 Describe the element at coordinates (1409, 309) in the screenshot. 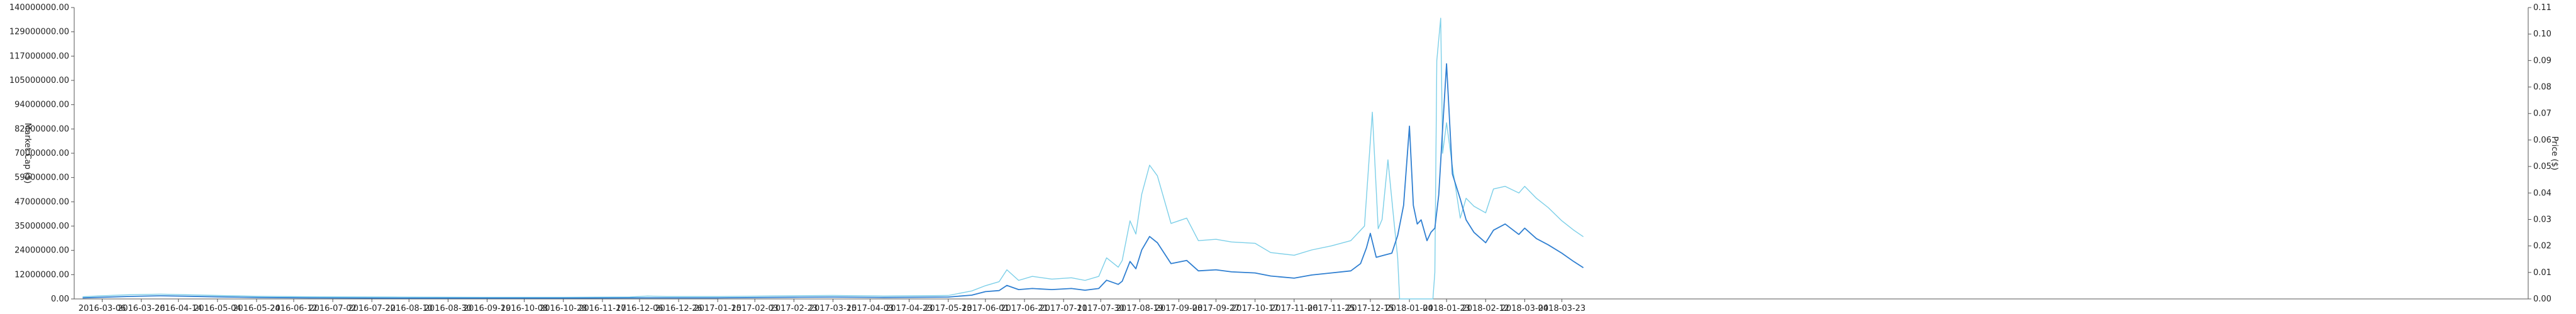

I see `x-tick-label: 2018-01-04` at that location.